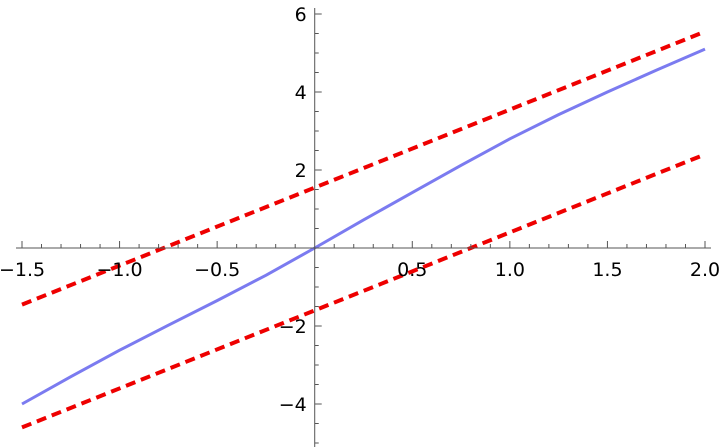 This screenshot has width=720, height=448. I want to click on y-tick-label: −2, so click(293, 327).